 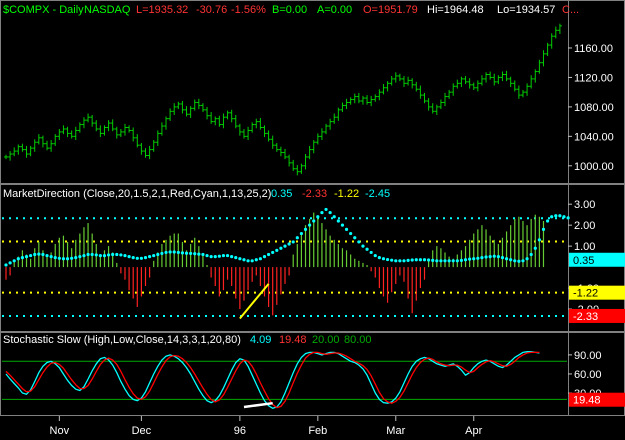 I want to click on stoch-right-labels: 19.48, so click(x=597, y=399).